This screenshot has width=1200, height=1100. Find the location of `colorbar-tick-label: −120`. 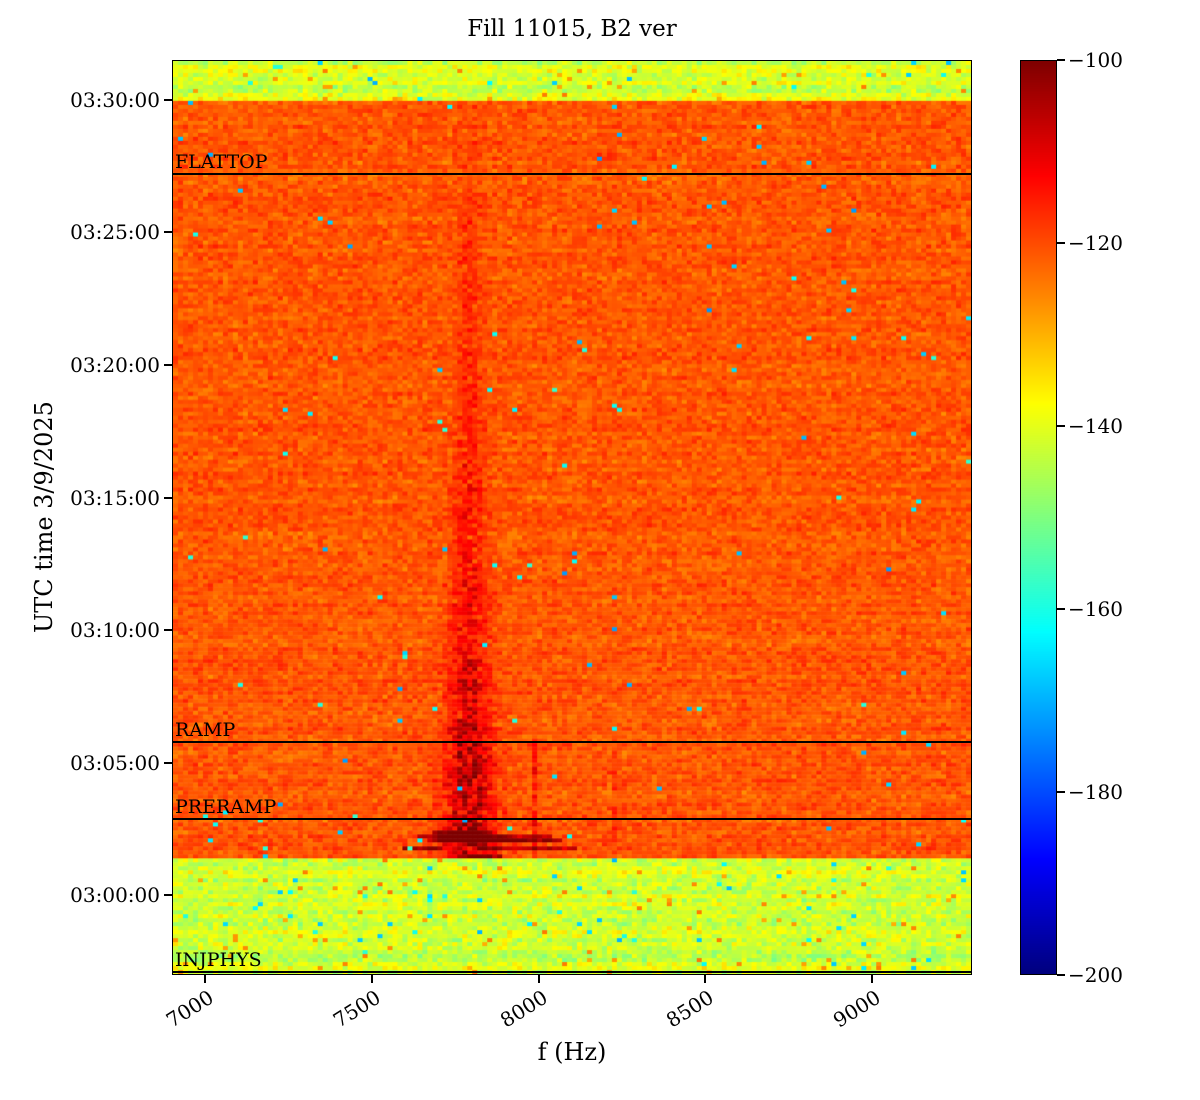

colorbar-tick-label: −120 is located at coordinates (1095, 243).